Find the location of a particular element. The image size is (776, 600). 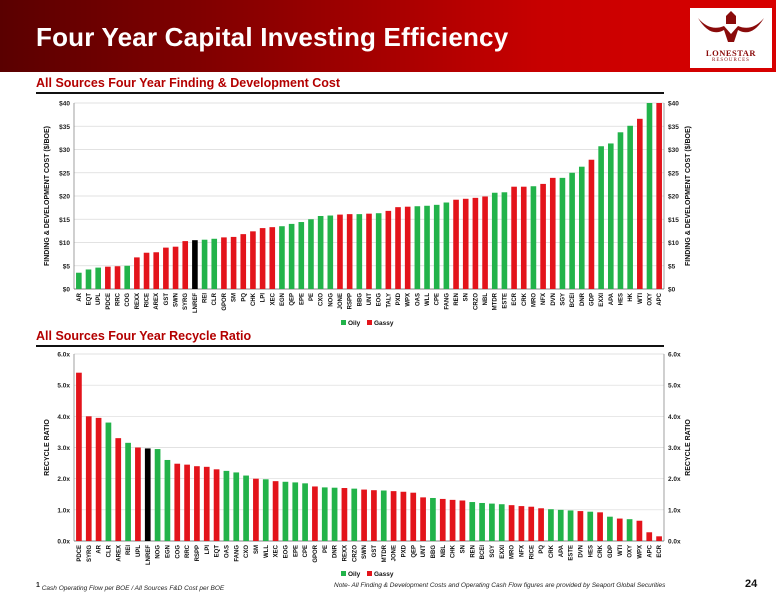

x-tick-label: GDP is located at coordinates (592, 299).